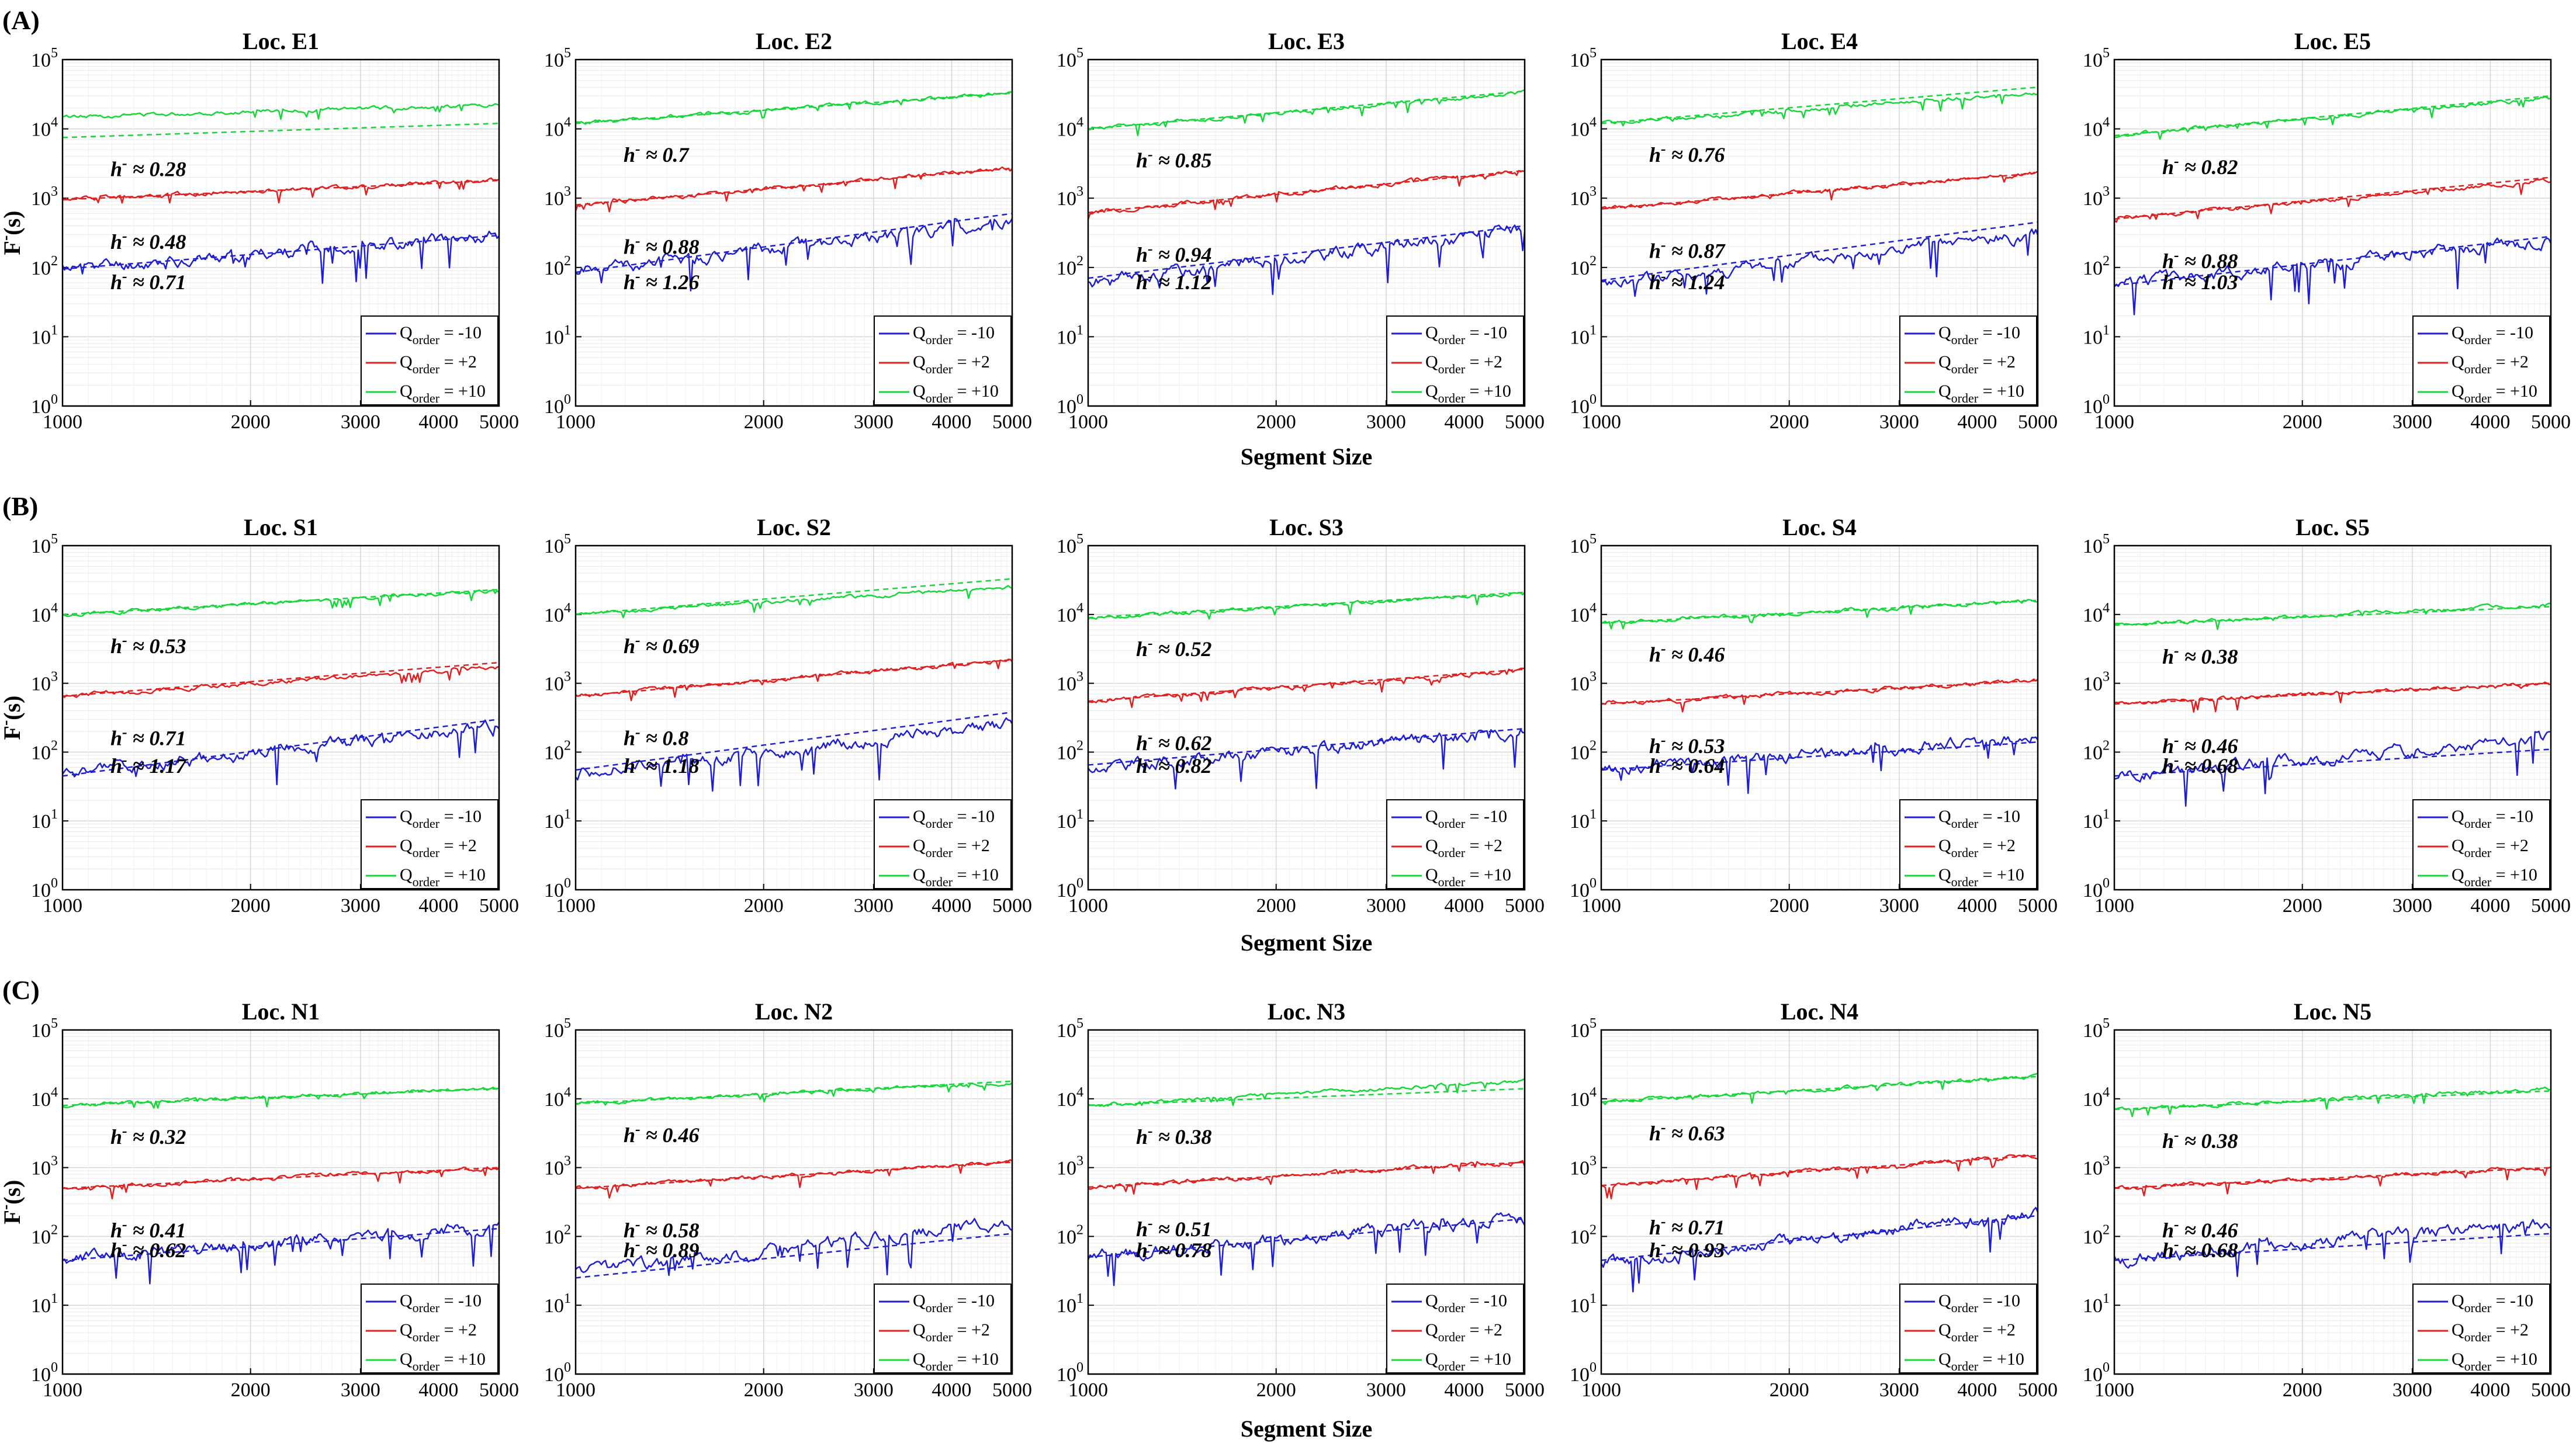  I want to click on hurst-annotation: h- ≈ 0.58, so click(661, 1229).